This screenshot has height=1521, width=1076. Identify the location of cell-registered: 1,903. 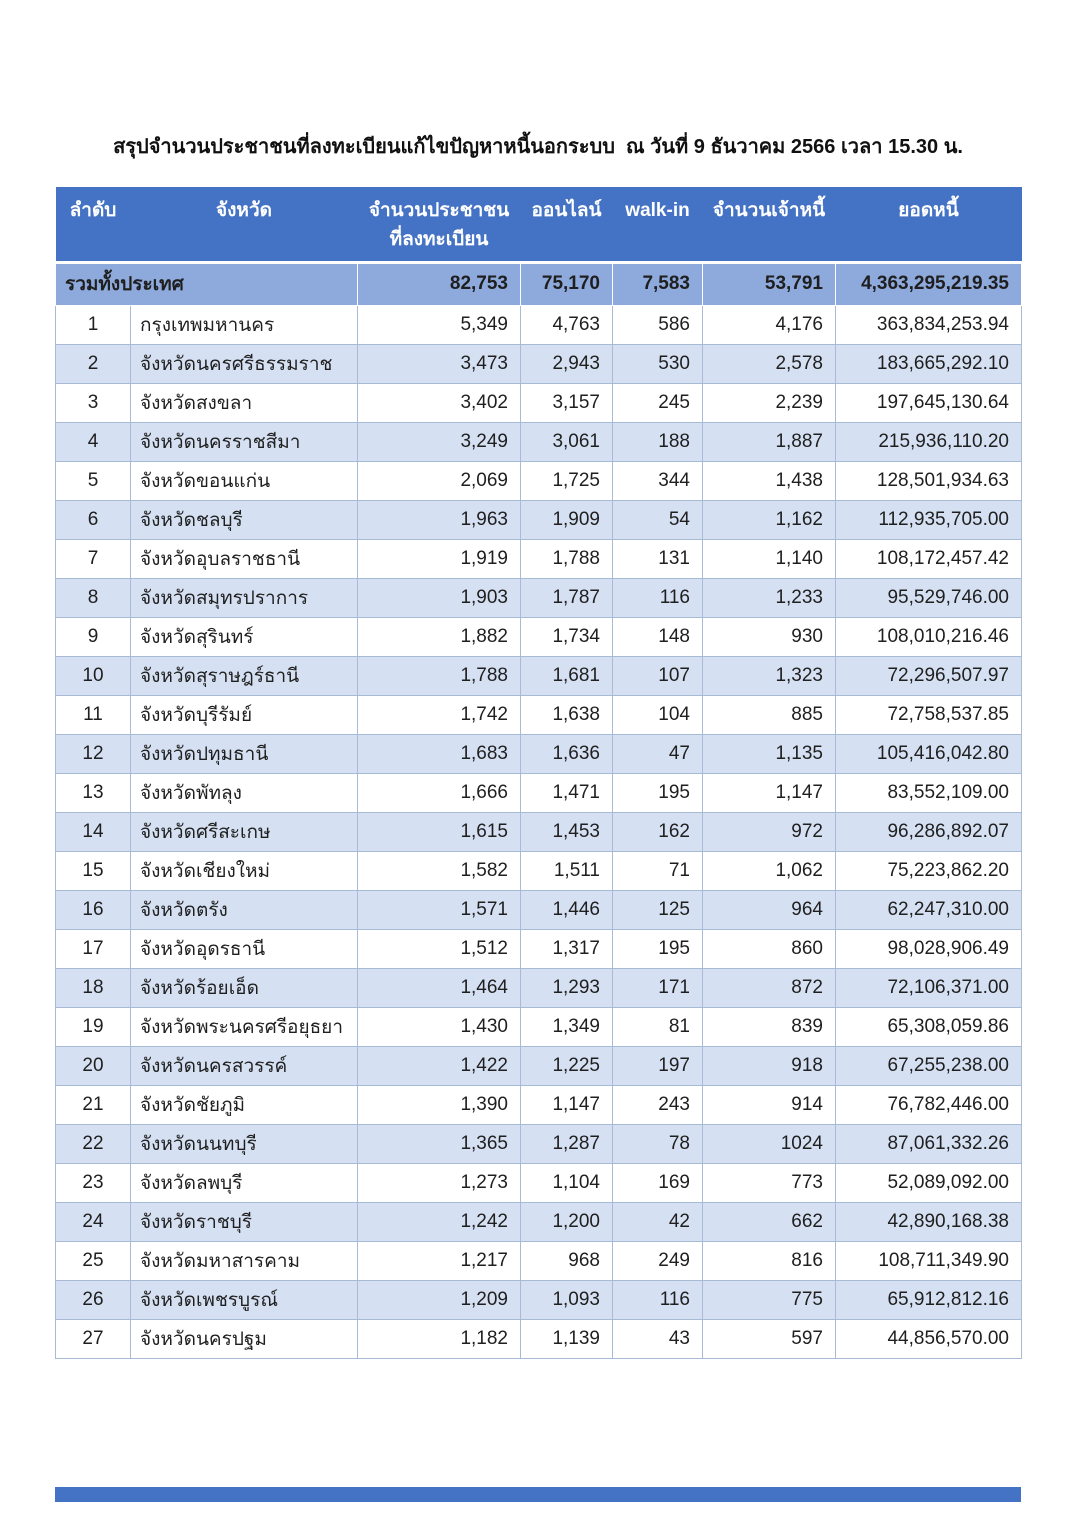
(439, 597).